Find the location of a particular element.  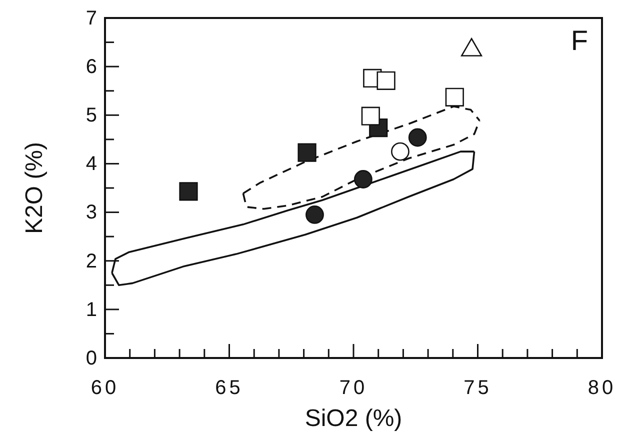

y-tick-label: 0 is located at coordinates (91, 358).